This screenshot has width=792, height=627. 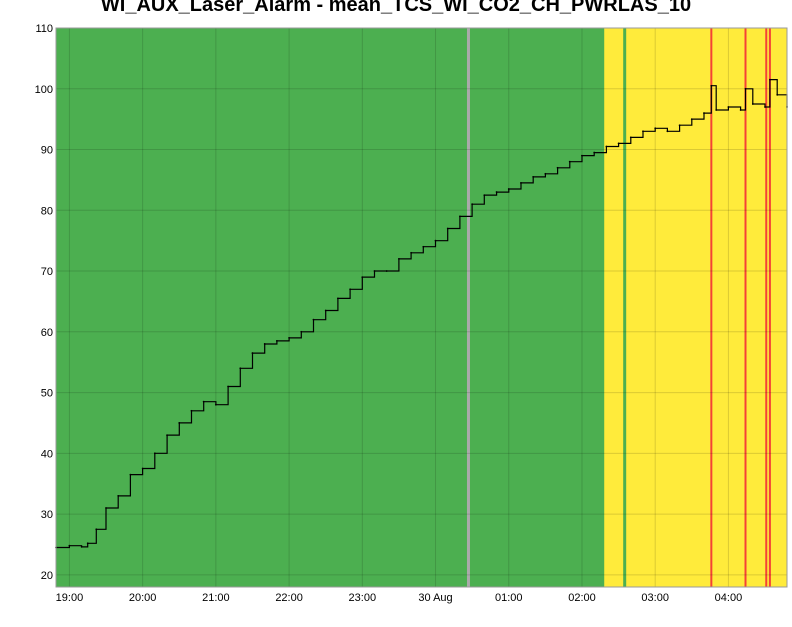 What do you see at coordinates (47, 576) in the screenshot?
I see `y-tick-label: 20` at bounding box center [47, 576].